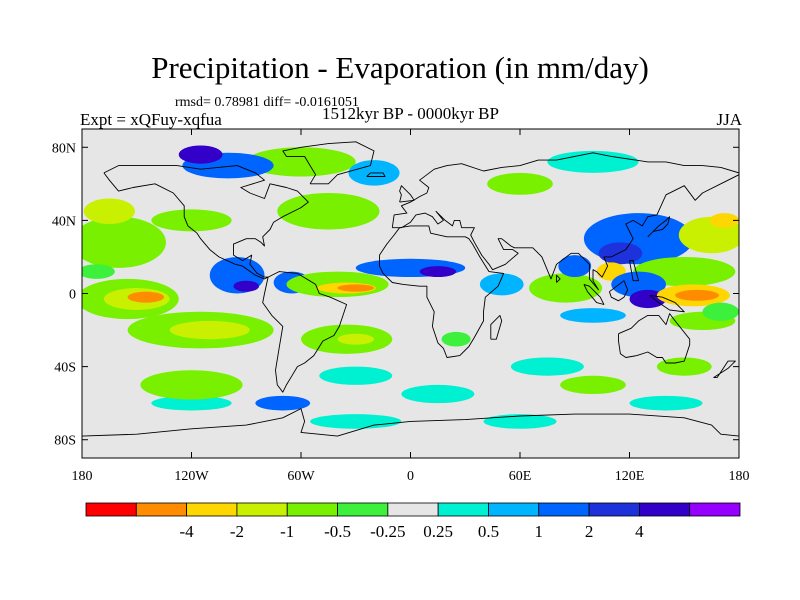 The height and width of the screenshot is (600, 800). I want to click on lon-tick-label: 120E, so click(630, 476).